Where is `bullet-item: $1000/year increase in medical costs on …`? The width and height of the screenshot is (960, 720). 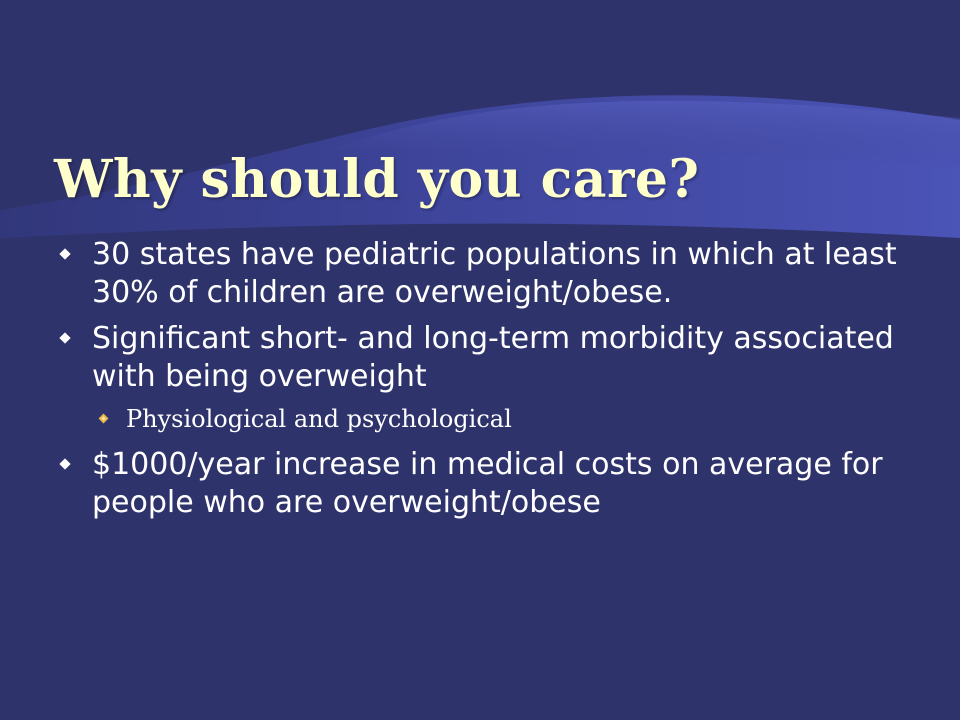 bullet-item: $1000/year increase in medical costs on … is located at coordinates (488, 484).